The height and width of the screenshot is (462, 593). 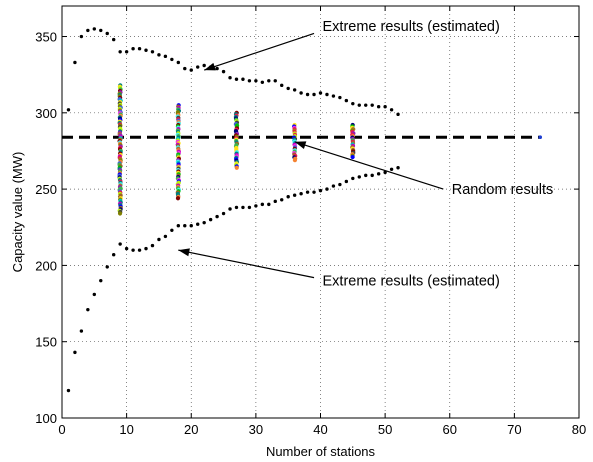 What do you see at coordinates (256, 429) in the screenshot?
I see `x-tick-label: 30` at bounding box center [256, 429].